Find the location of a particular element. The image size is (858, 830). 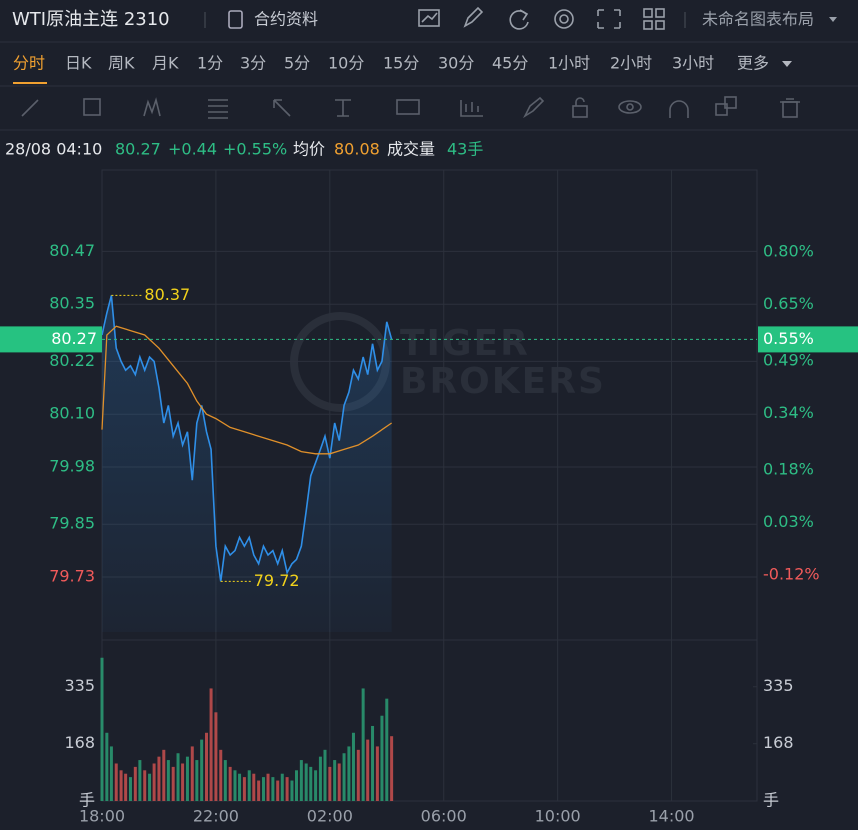

current-price-label: 80.27 is located at coordinates (74, 338).